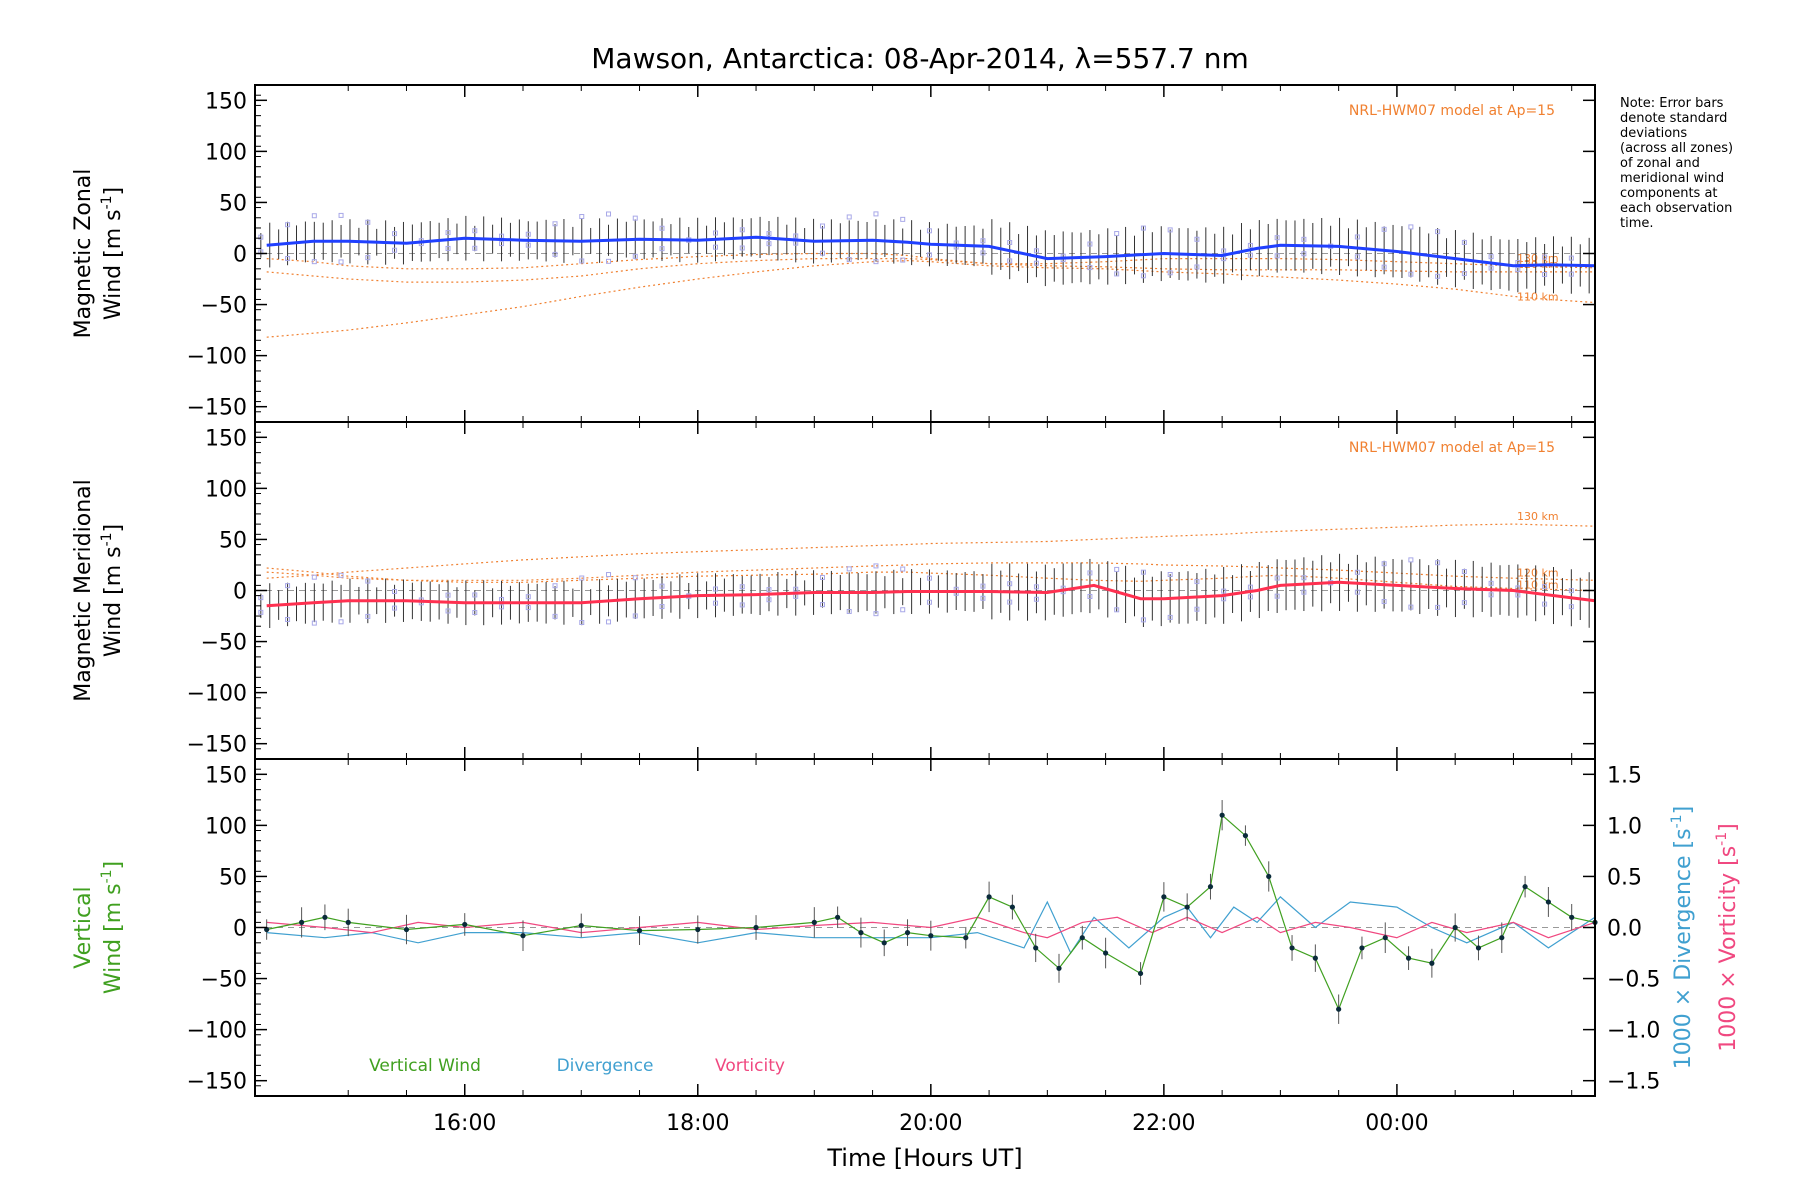 The width and height of the screenshot is (1800, 1200). What do you see at coordinates (1624, 775) in the screenshot?
I see `y2-tick-label: 1.5` at bounding box center [1624, 775].